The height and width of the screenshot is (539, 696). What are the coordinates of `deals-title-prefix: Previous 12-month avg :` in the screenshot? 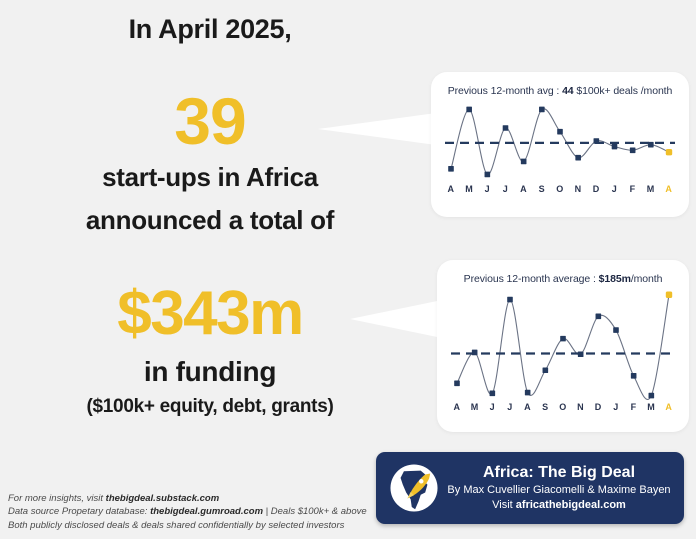 It's located at (505, 91).